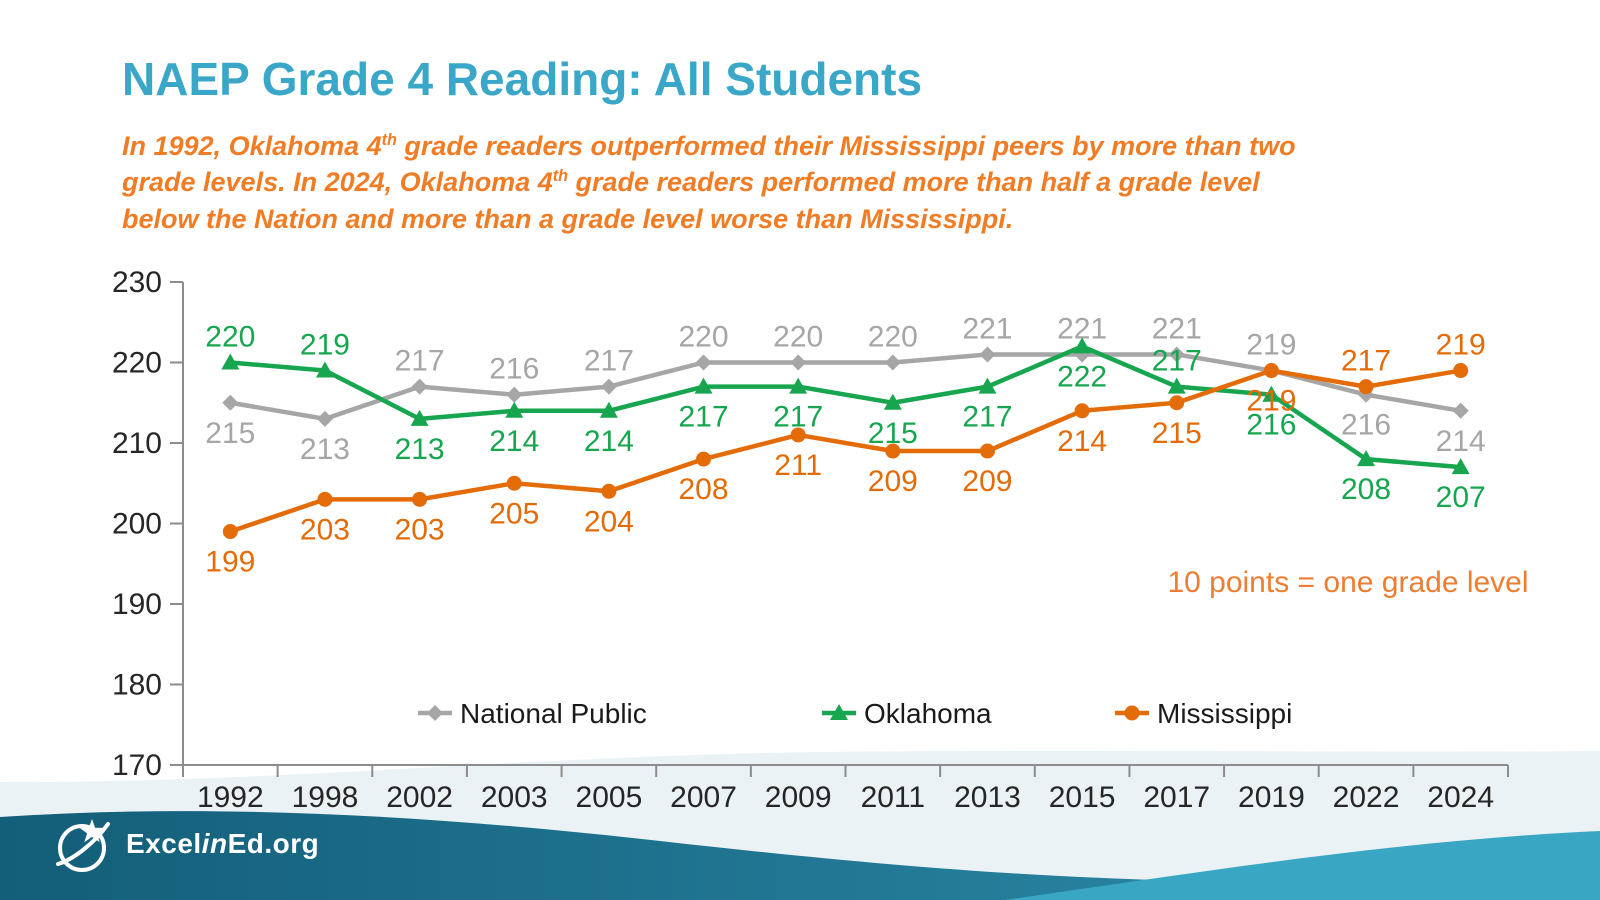 The height and width of the screenshot is (900, 1600). What do you see at coordinates (928, 713) in the screenshot?
I see `legend-label: Oklahoma` at bounding box center [928, 713].